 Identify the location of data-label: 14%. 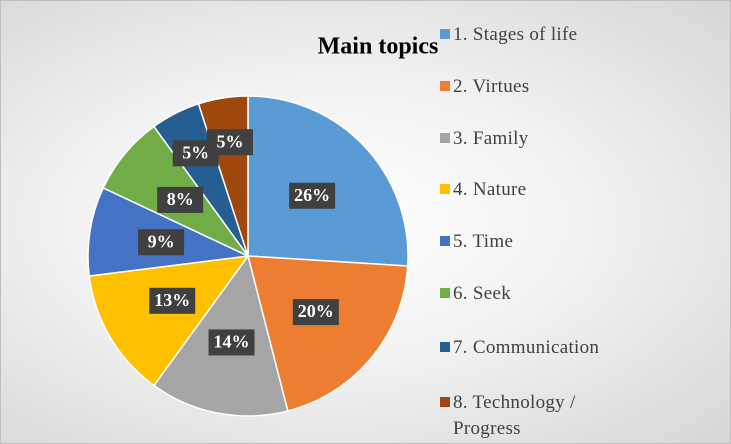
(232, 342).